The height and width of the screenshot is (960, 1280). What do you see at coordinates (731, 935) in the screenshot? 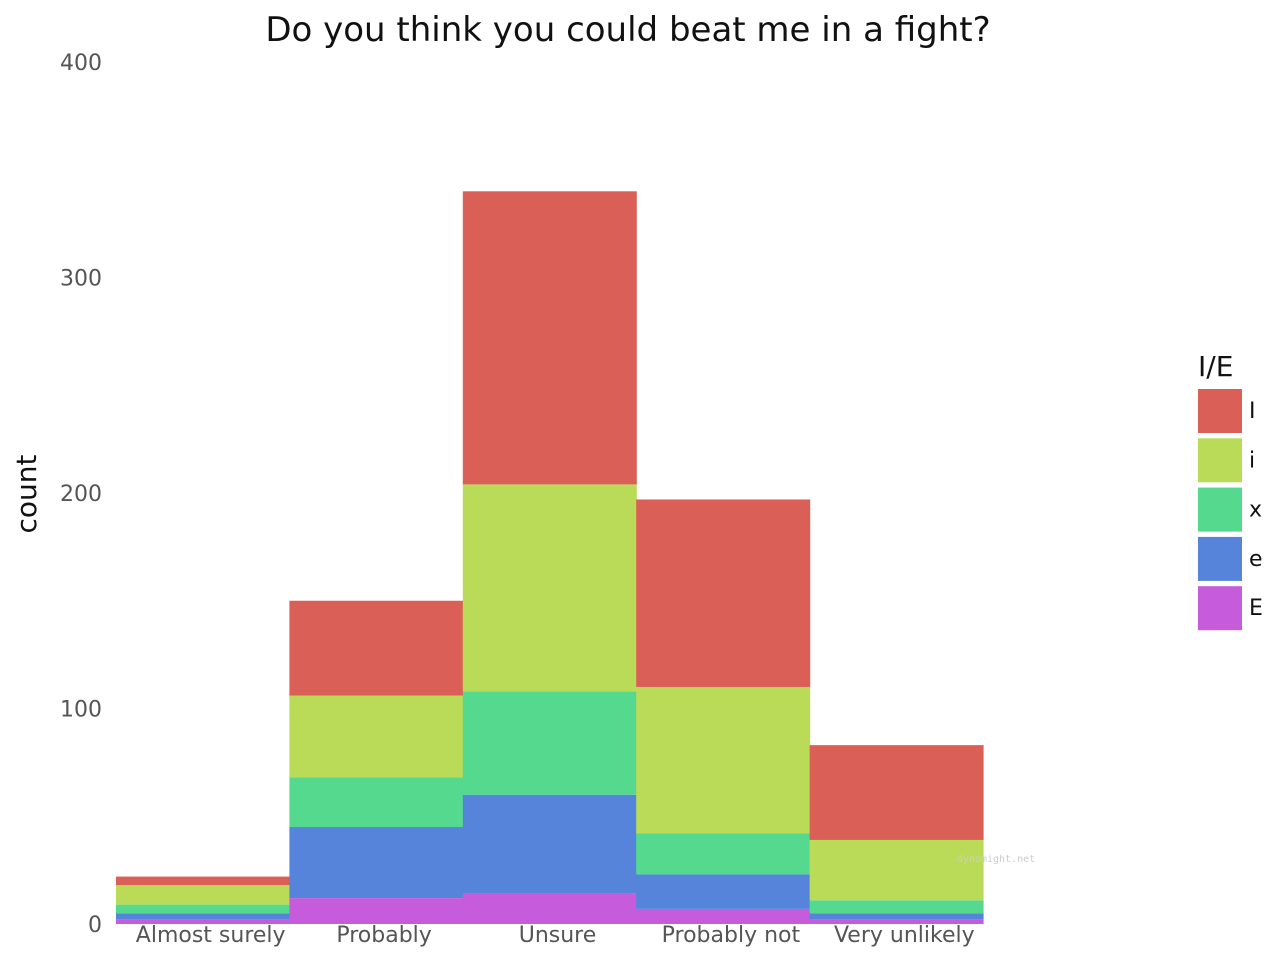
I see `x-tick-label: Probably not` at bounding box center [731, 935].